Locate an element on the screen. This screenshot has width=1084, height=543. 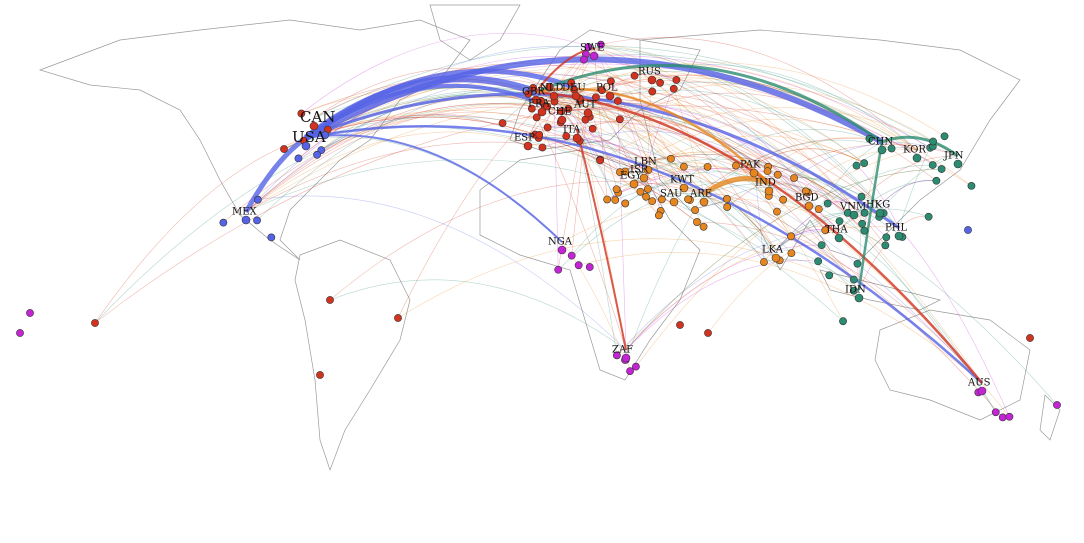
country-label: HKG is located at coordinates (878, 205).